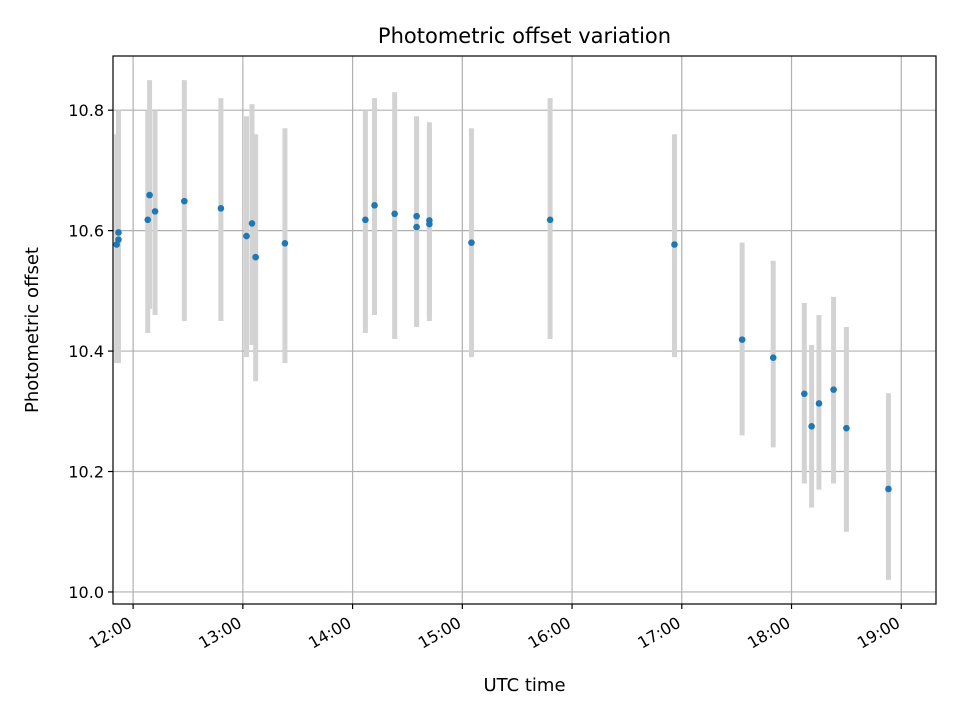 The height and width of the screenshot is (720, 960). Describe the element at coordinates (524, 36) in the screenshot. I see `chart-title: Photometric offset variation` at that location.